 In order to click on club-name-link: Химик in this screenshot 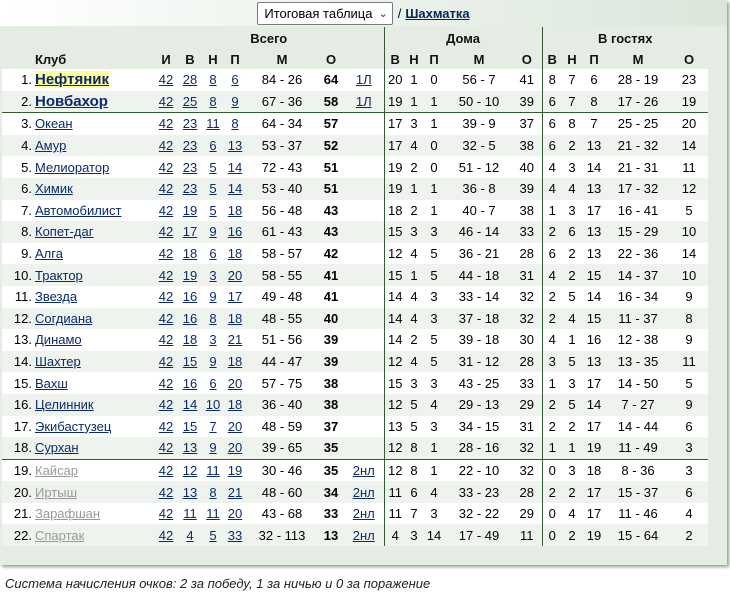, I will do `click(54, 189)`.